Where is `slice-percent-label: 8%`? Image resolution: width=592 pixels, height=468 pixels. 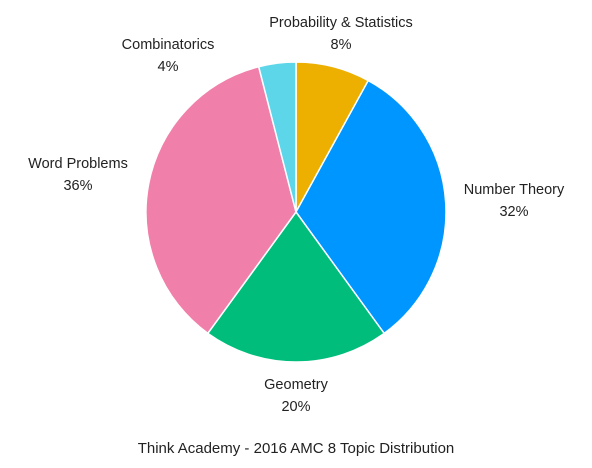 slice-percent-label: 8% is located at coordinates (341, 45).